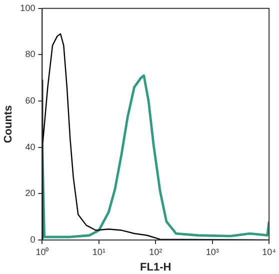 This screenshot has width=279, height=274. What do you see at coordinates (30, 147) in the screenshot?
I see `y-tick-label: 40` at bounding box center [30, 147].